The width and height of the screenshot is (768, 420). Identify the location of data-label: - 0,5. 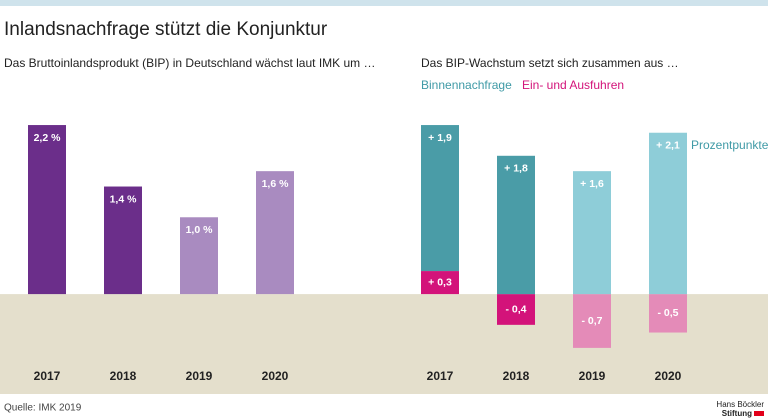
(667, 313).